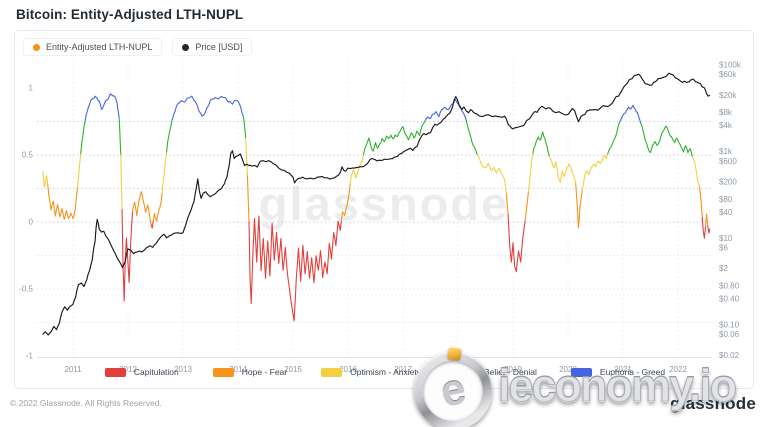 The image size is (768, 427). What do you see at coordinates (623, 369) in the screenshot?
I see `svg-text: 2021` at bounding box center [623, 369].